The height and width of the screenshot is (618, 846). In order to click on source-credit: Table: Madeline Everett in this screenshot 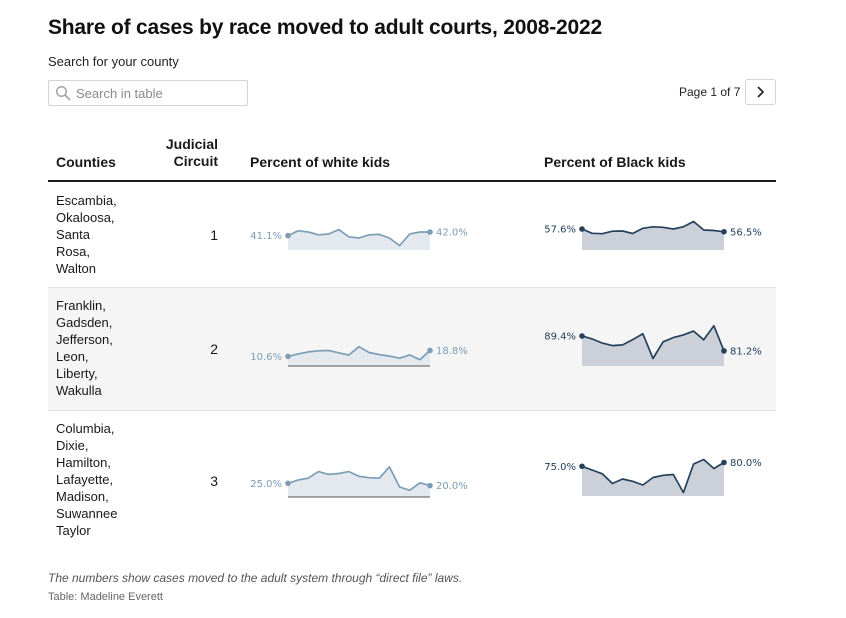, I will do `click(105, 597)`.